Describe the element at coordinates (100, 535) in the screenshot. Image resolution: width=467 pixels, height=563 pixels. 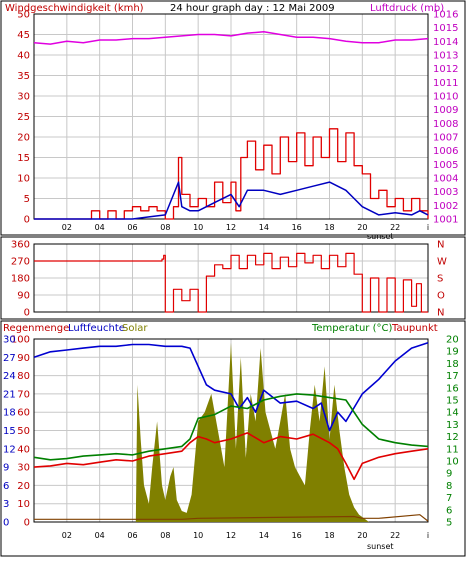
I see `panel-3-x-tick-label: 04` at that location.